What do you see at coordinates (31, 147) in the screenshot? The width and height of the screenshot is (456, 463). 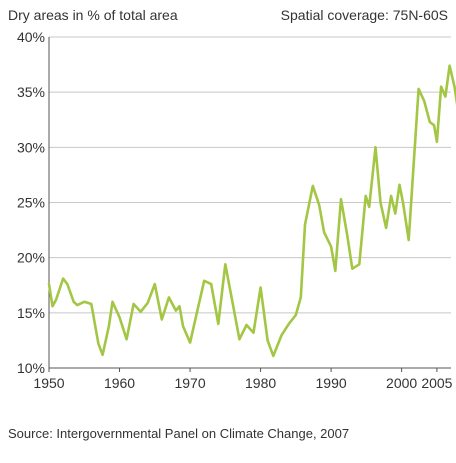 I see `y-tick-label: 30%` at bounding box center [31, 147].